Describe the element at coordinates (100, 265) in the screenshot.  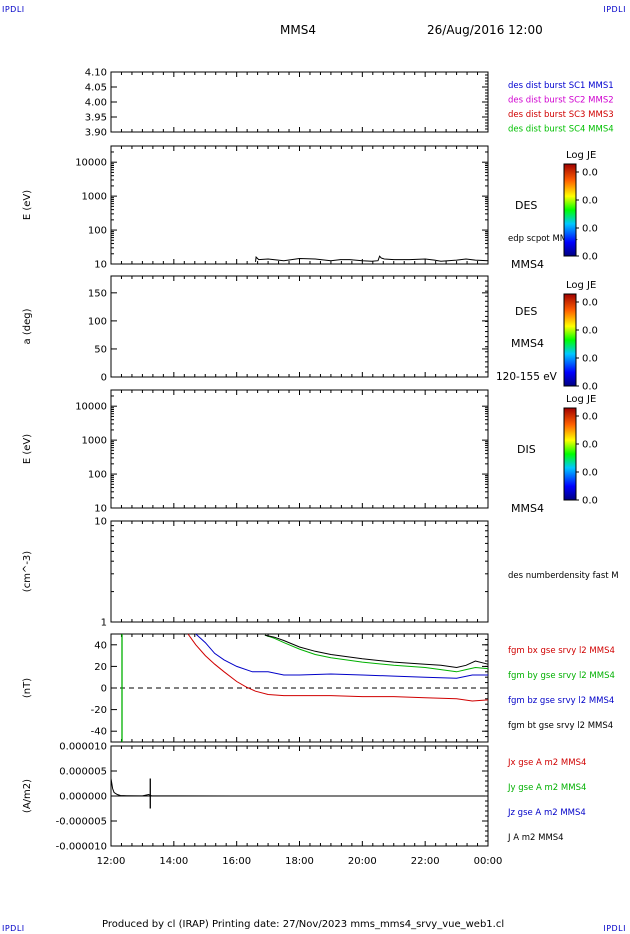
I see `des-energy-spectrogram-ytick-label: 10` at that location.